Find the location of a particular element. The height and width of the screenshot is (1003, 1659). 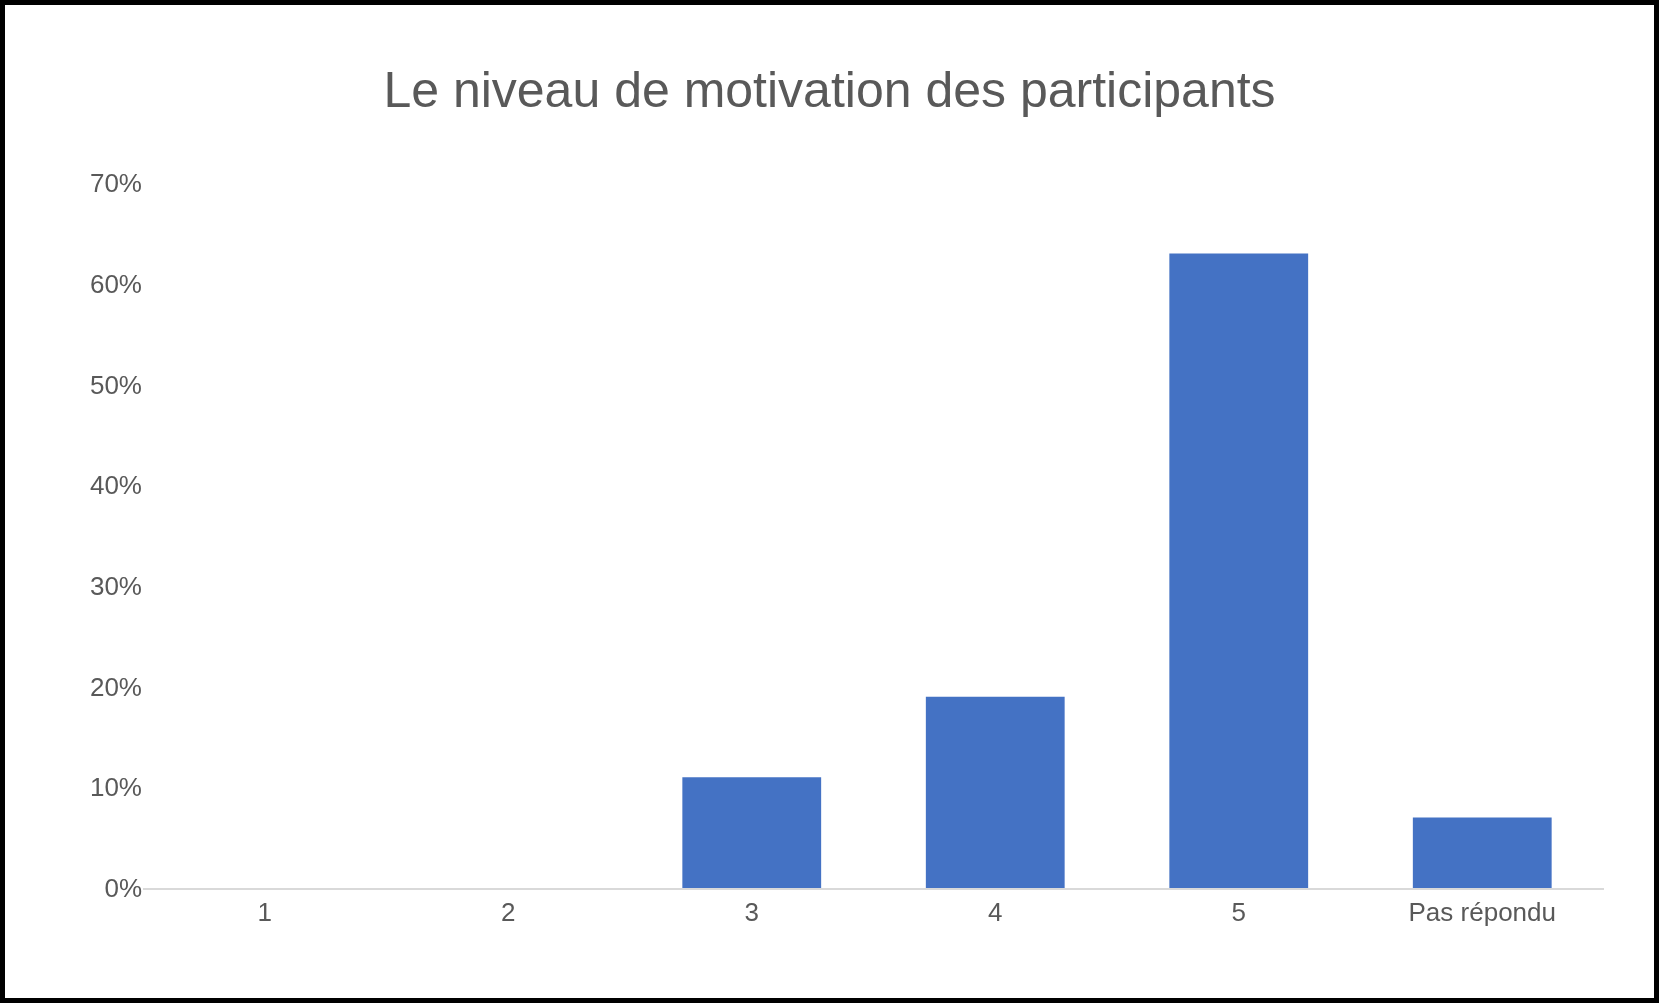

x-tick-label: 5 is located at coordinates (1238, 912).